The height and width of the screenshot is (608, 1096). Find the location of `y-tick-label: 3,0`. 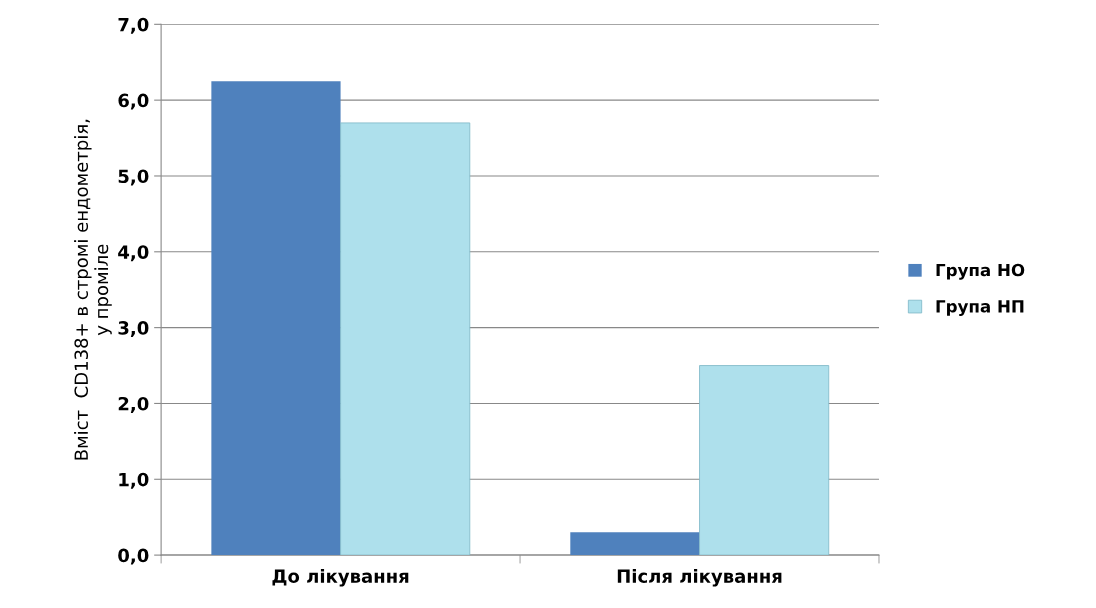

y-tick-label: 3,0 is located at coordinates (133, 329).